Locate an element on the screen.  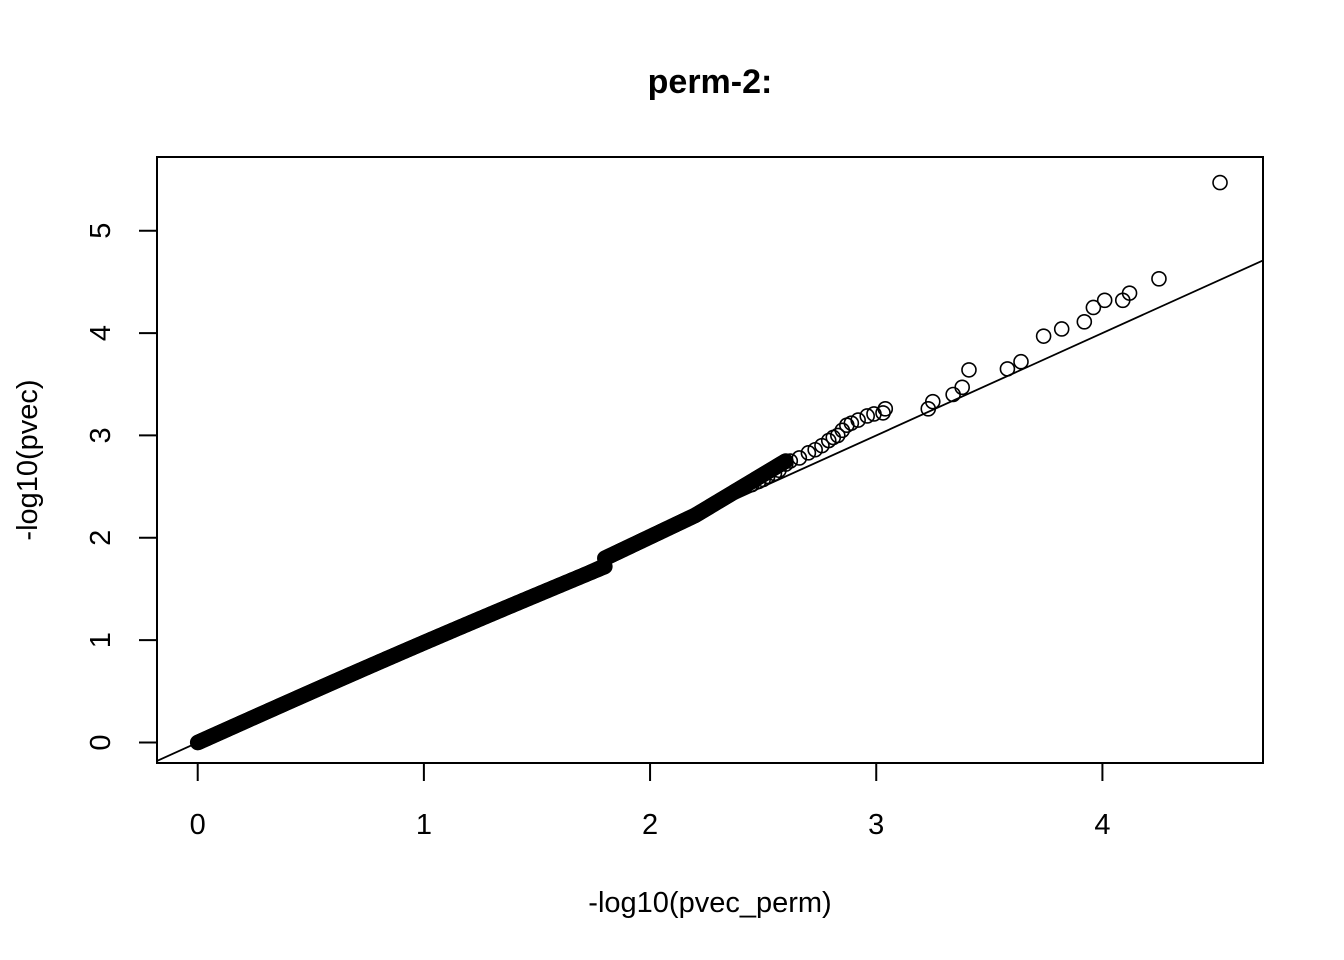
x-tick-label: 2 is located at coordinates (650, 825).